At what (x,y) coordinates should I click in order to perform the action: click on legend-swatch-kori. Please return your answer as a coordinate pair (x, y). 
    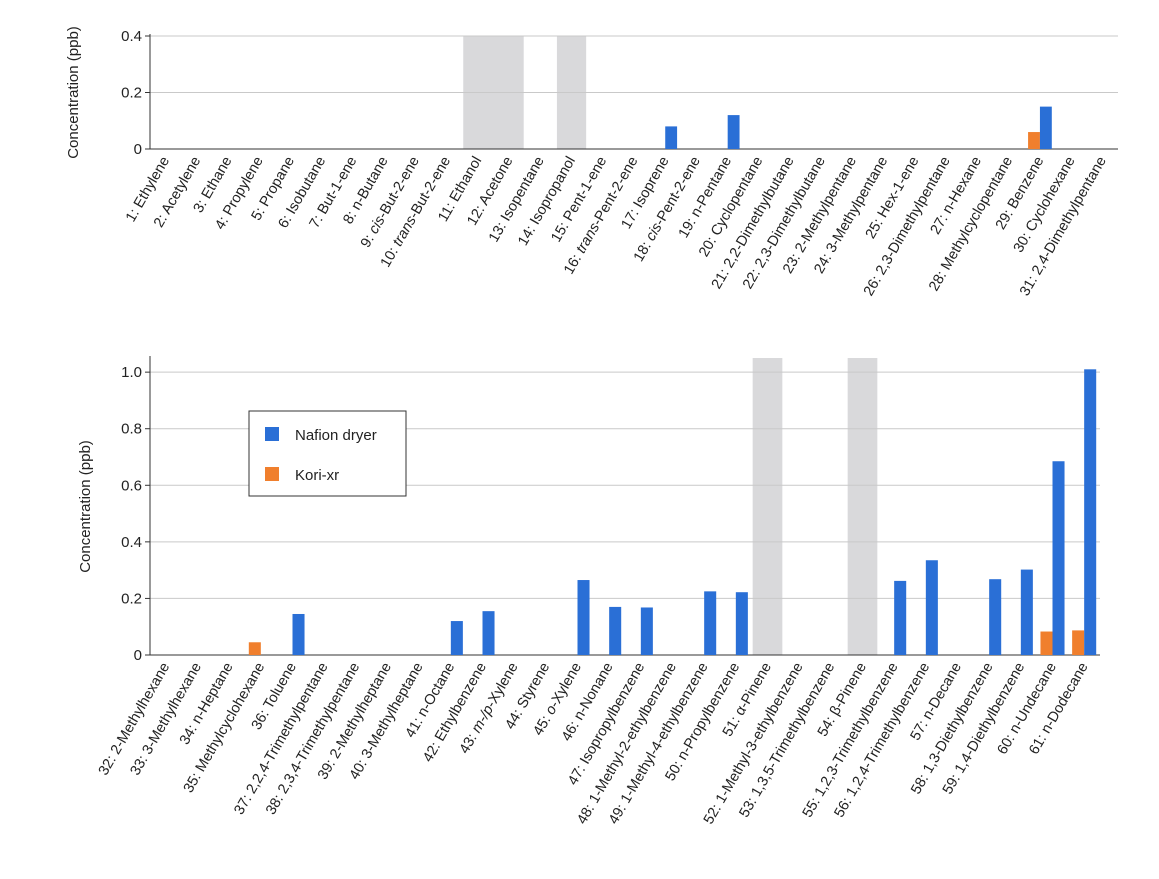
    Looking at the image, I should click on (272, 474).